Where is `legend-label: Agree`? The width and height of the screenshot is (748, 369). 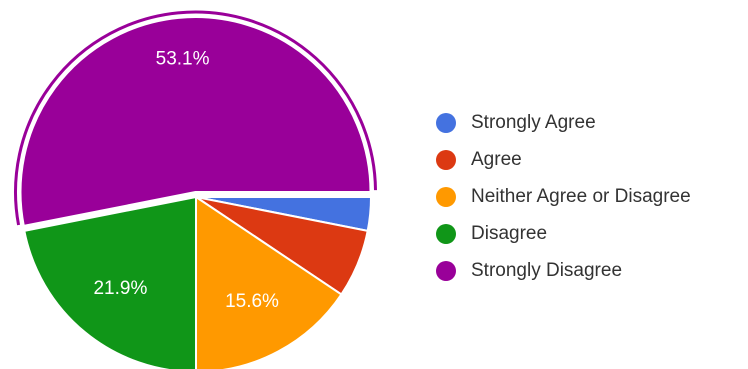 legend-label: Agree is located at coordinates (496, 159).